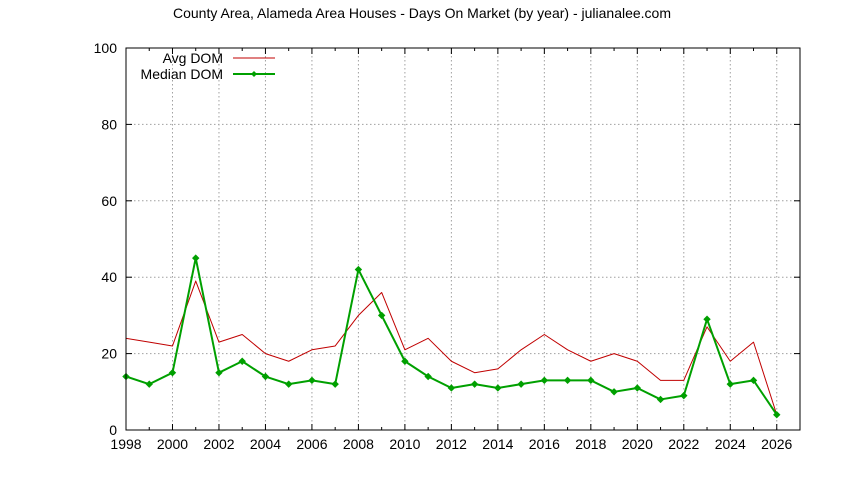 This screenshot has height=480, width=844. Describe the element at coordinates (109, 277) in the screenshot. I see `y-tick-label: 40` at that location.